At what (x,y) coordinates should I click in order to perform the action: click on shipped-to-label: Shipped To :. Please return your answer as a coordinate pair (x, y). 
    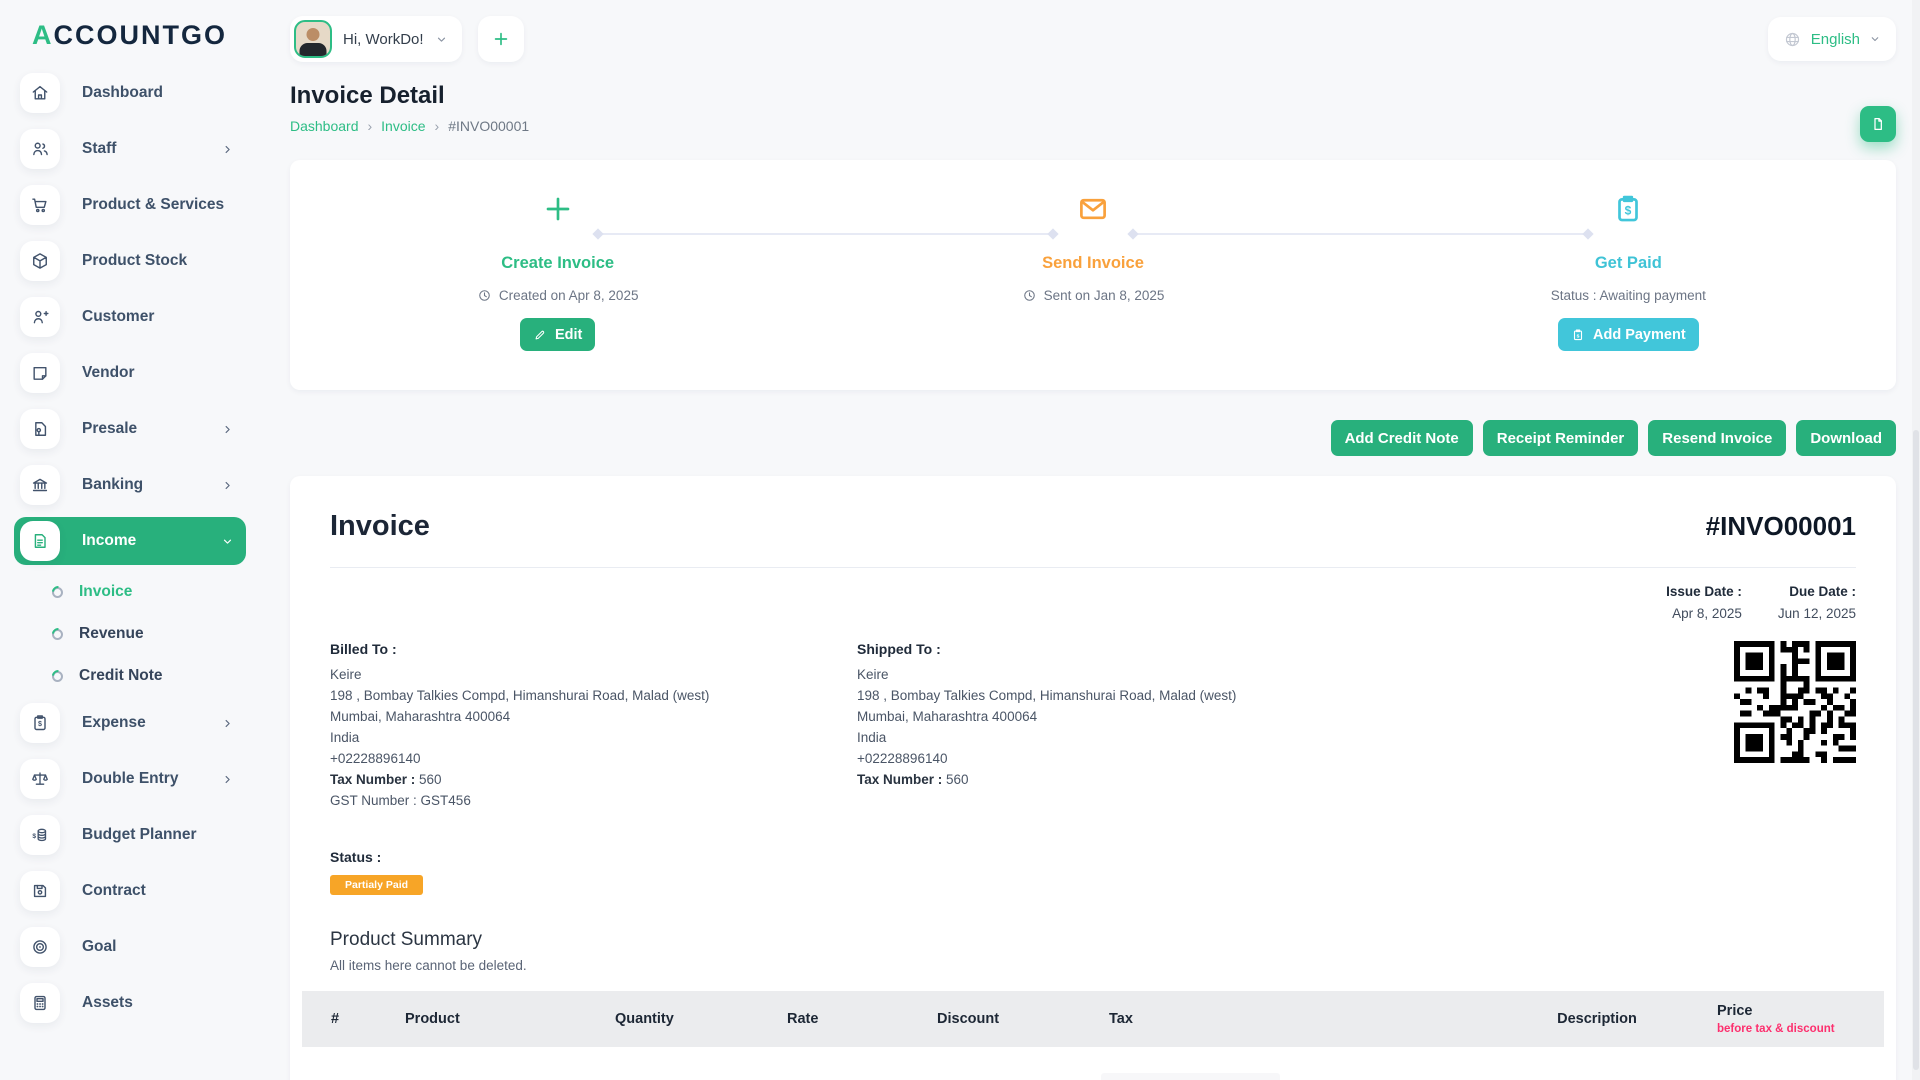
    Looking at the image, I should click on (899, 649).